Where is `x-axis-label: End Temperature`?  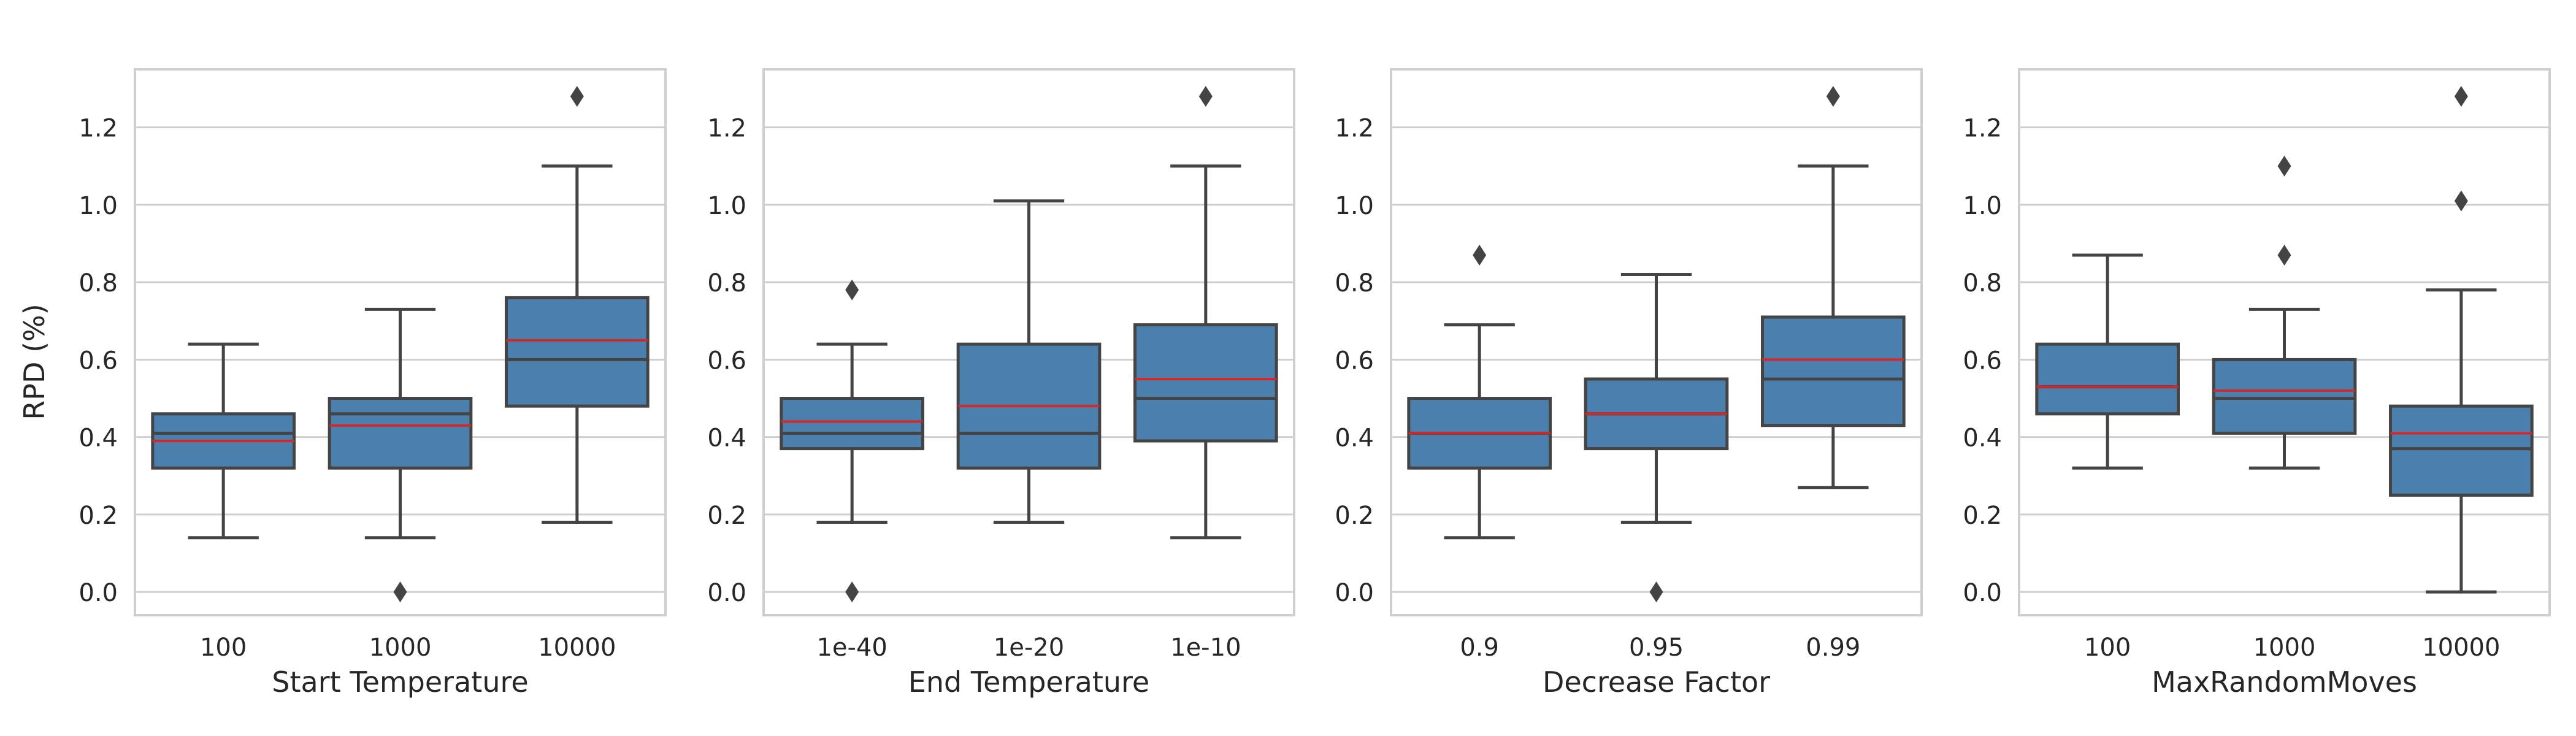 x-axis-label: End Temperature is located at coordinates (1028, 682).